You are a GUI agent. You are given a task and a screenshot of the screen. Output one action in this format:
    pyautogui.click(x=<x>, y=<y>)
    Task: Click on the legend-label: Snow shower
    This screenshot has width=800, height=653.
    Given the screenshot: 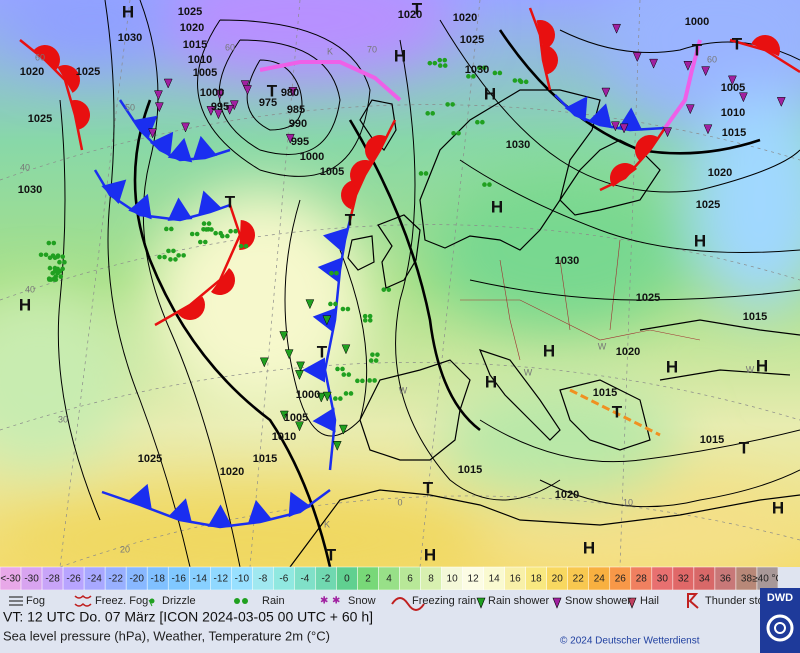 What is the action you would take?
    pyautogui.click(x=598, y=601)
    